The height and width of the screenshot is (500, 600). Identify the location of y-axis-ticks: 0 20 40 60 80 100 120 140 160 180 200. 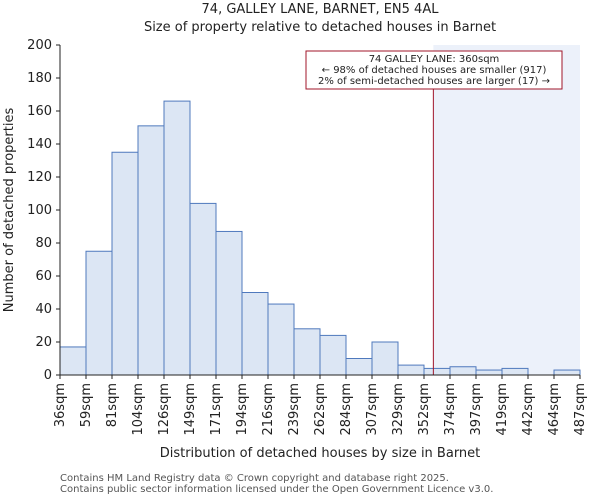
(43, 210).